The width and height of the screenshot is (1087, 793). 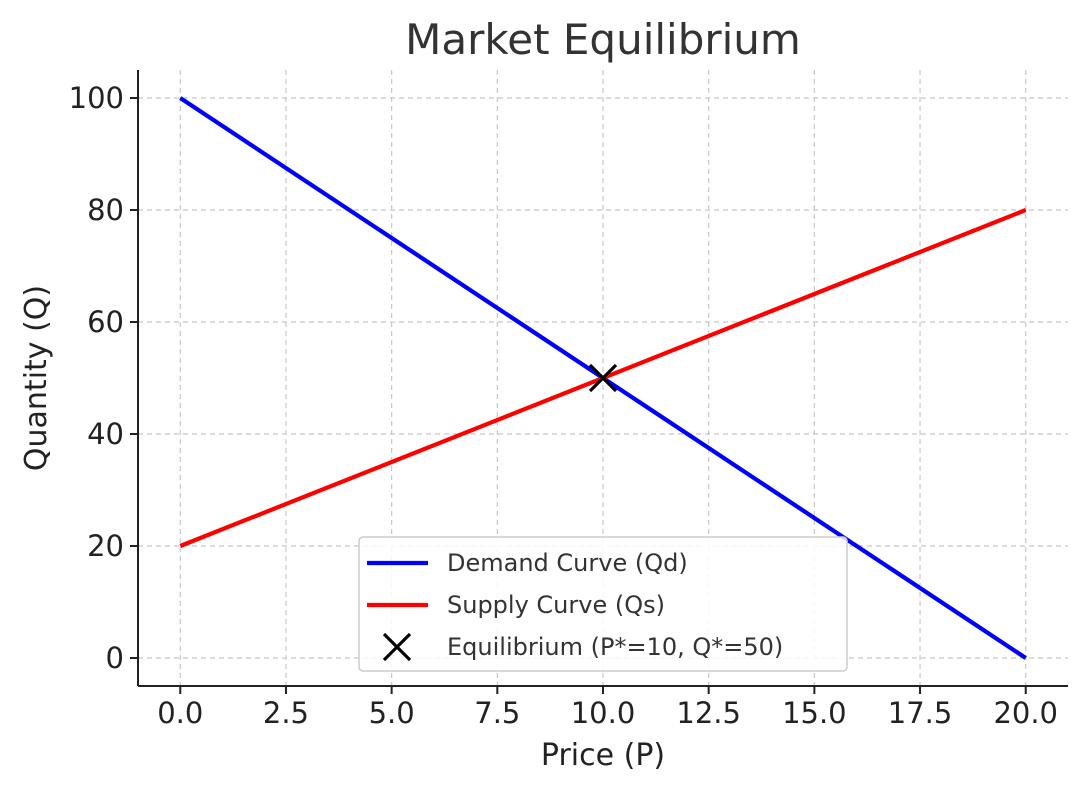 What do you see at coordinates (603, 713) in the screenshot?
I see `x-tick-label: 10.0` at bounding box center [603, 713].